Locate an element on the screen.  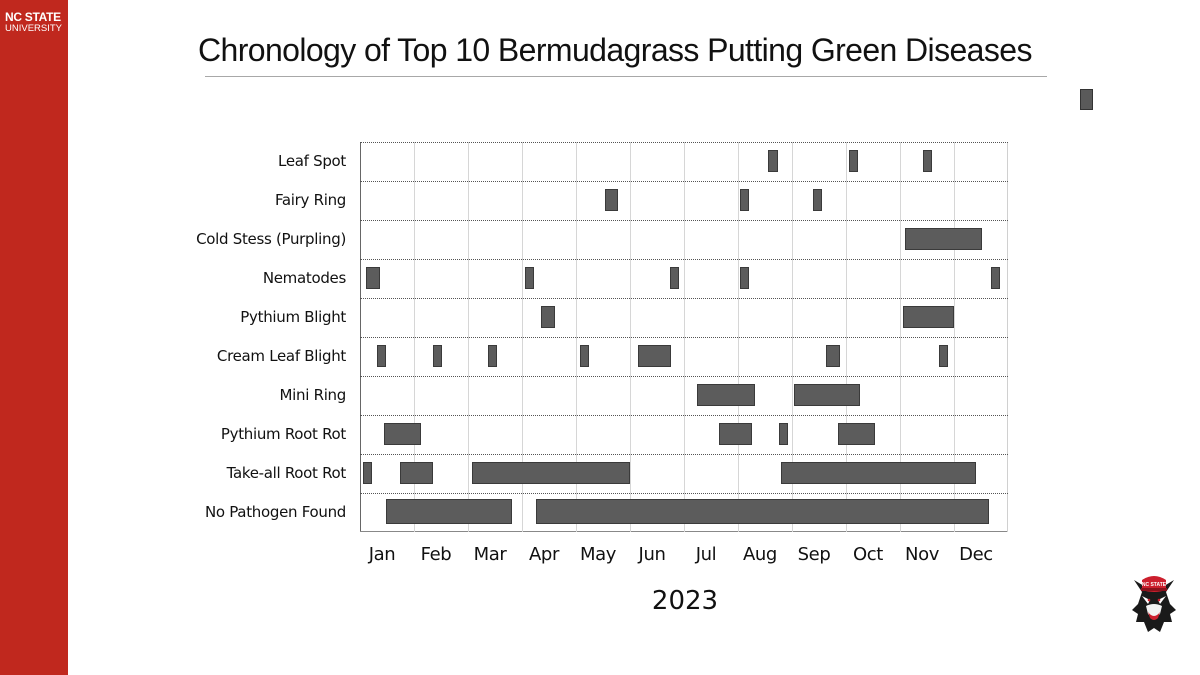
y-axis-label: Nematodes is located at coordinates (304, 278).